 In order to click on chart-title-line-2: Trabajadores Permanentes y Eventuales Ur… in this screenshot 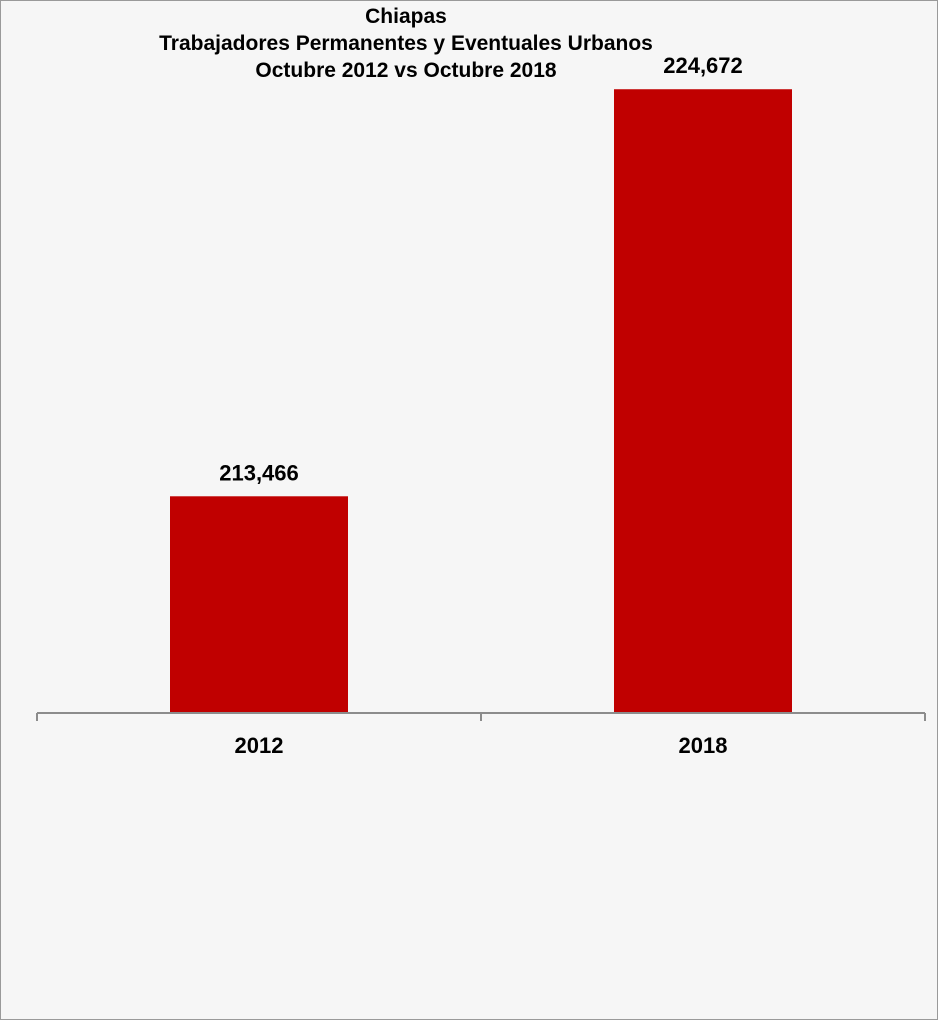, I will do `click(406, 43)`.